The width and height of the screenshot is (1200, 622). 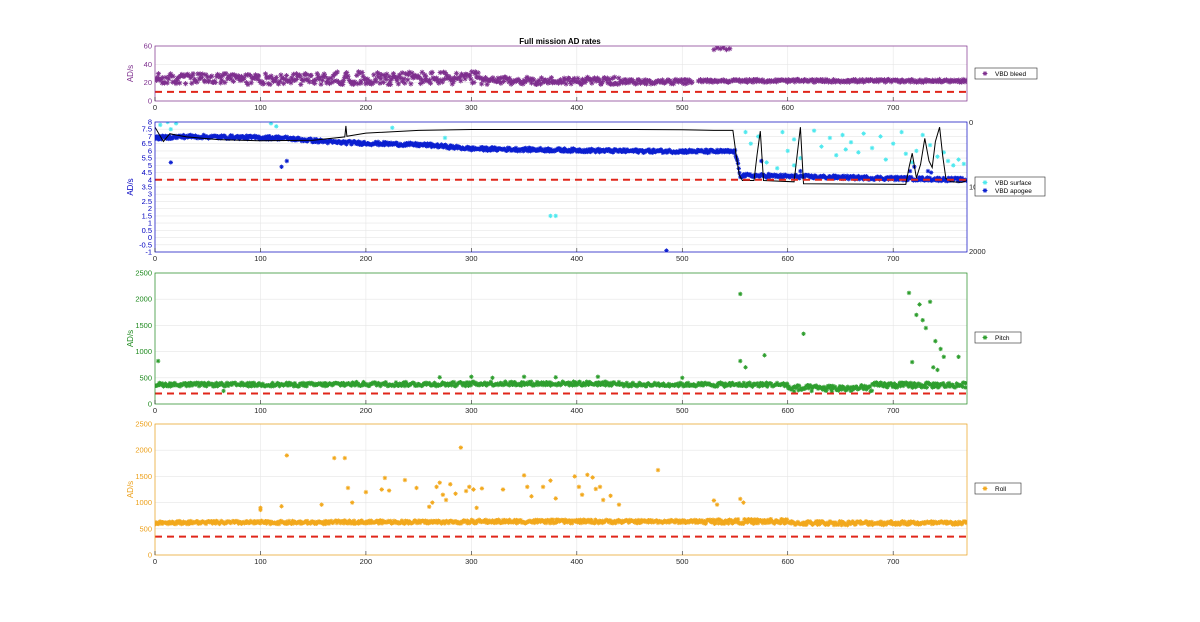 I want to click on y-tick-label: 2000, so click(x=143, y=450).